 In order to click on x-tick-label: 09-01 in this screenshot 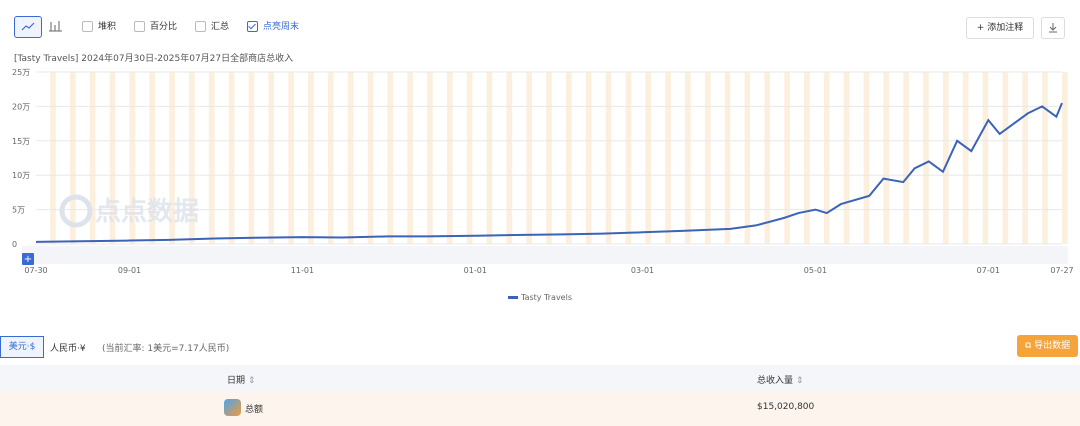, I will do `click(129, 270)`.